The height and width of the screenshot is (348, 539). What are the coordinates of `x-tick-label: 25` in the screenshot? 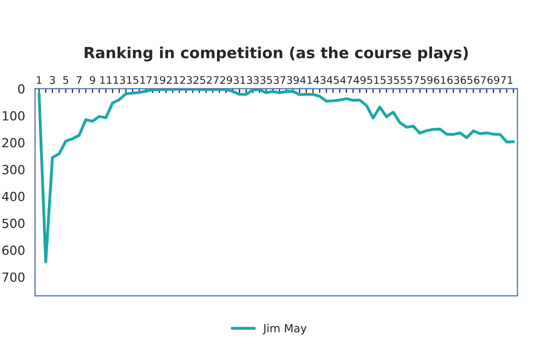 It's located at (200, 80).